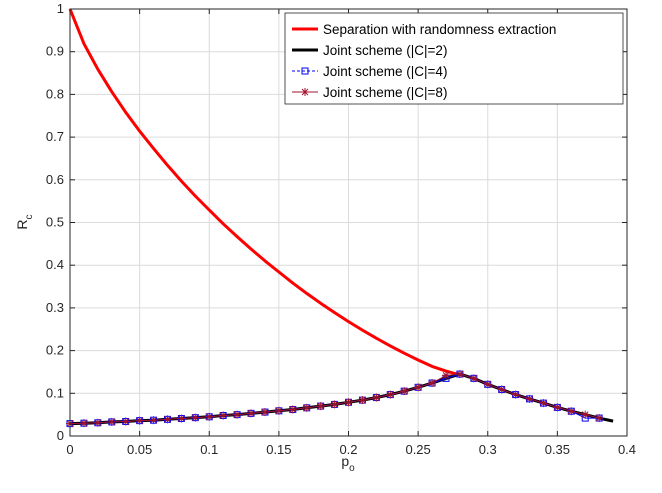 The width and height of the screenshot is (662, 493). I want to click on y-axis-label-main: R, so click(22, 224).